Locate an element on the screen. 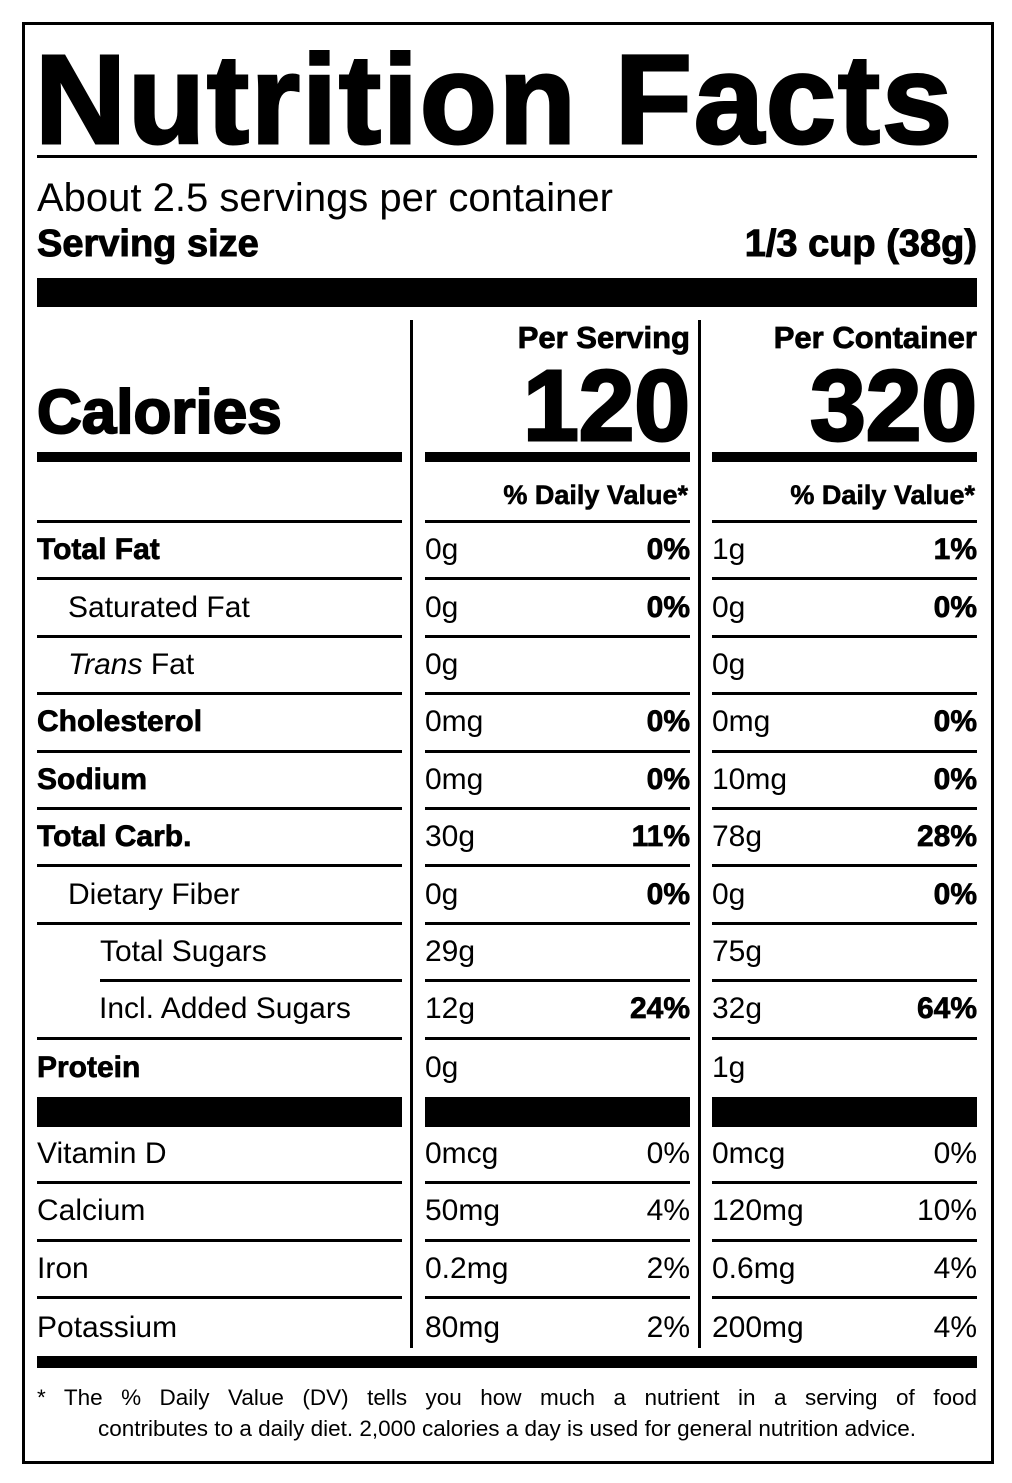 The width and height of the screenshot is (1012, 1483). label: Potassium is located at coordinates (107, 1327).